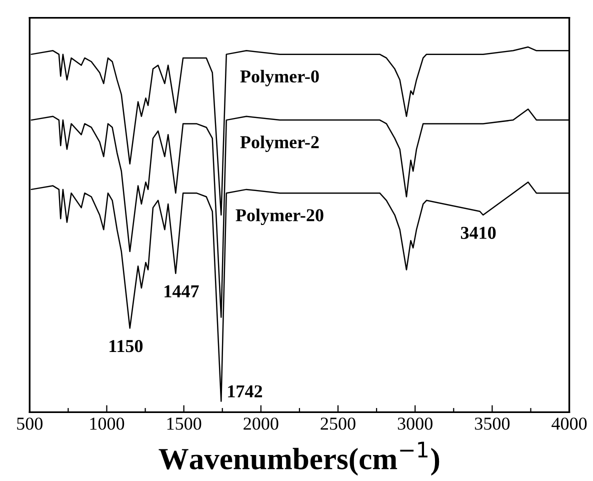  I want to click on x-axis-title: Wavenumbers(cm$^{−1}$), so click(299, 459).